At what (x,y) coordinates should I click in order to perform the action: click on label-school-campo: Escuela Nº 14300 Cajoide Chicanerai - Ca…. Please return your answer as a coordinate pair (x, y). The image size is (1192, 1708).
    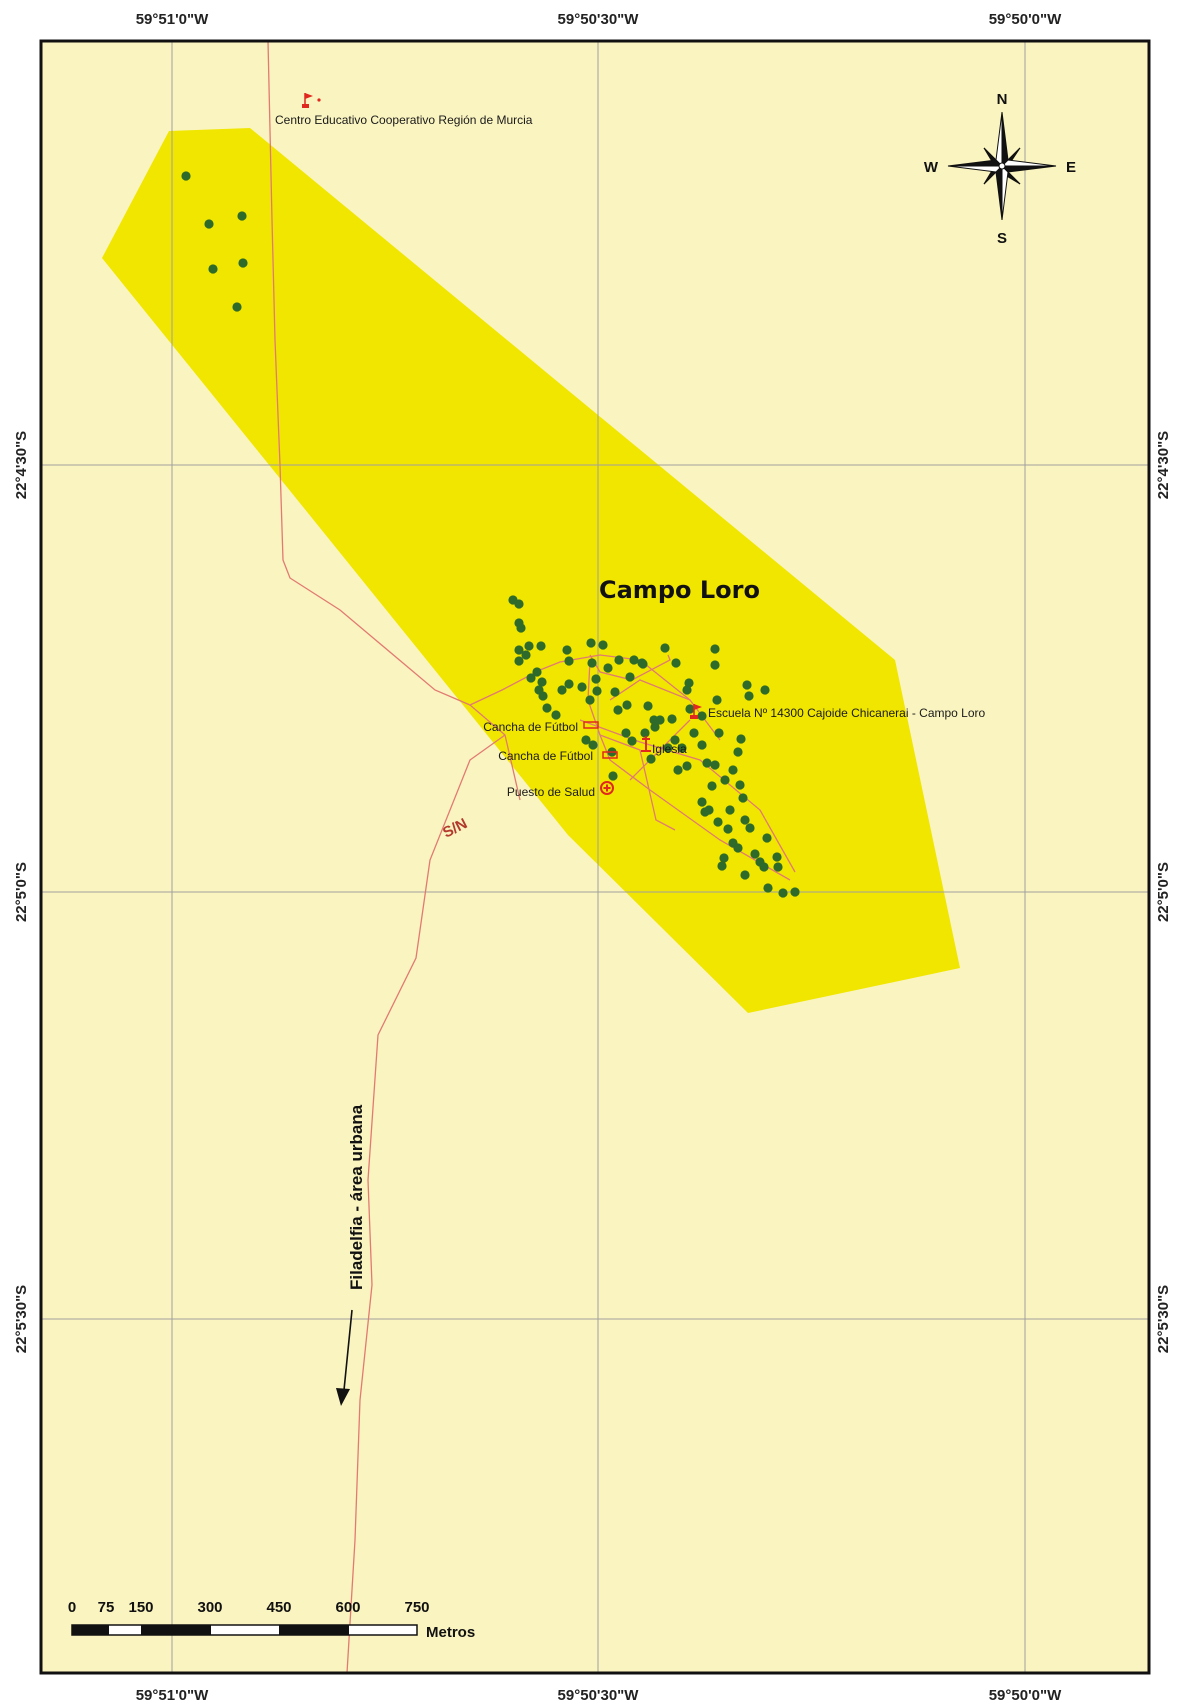
    Looking at the image, I should click on (847, 713).